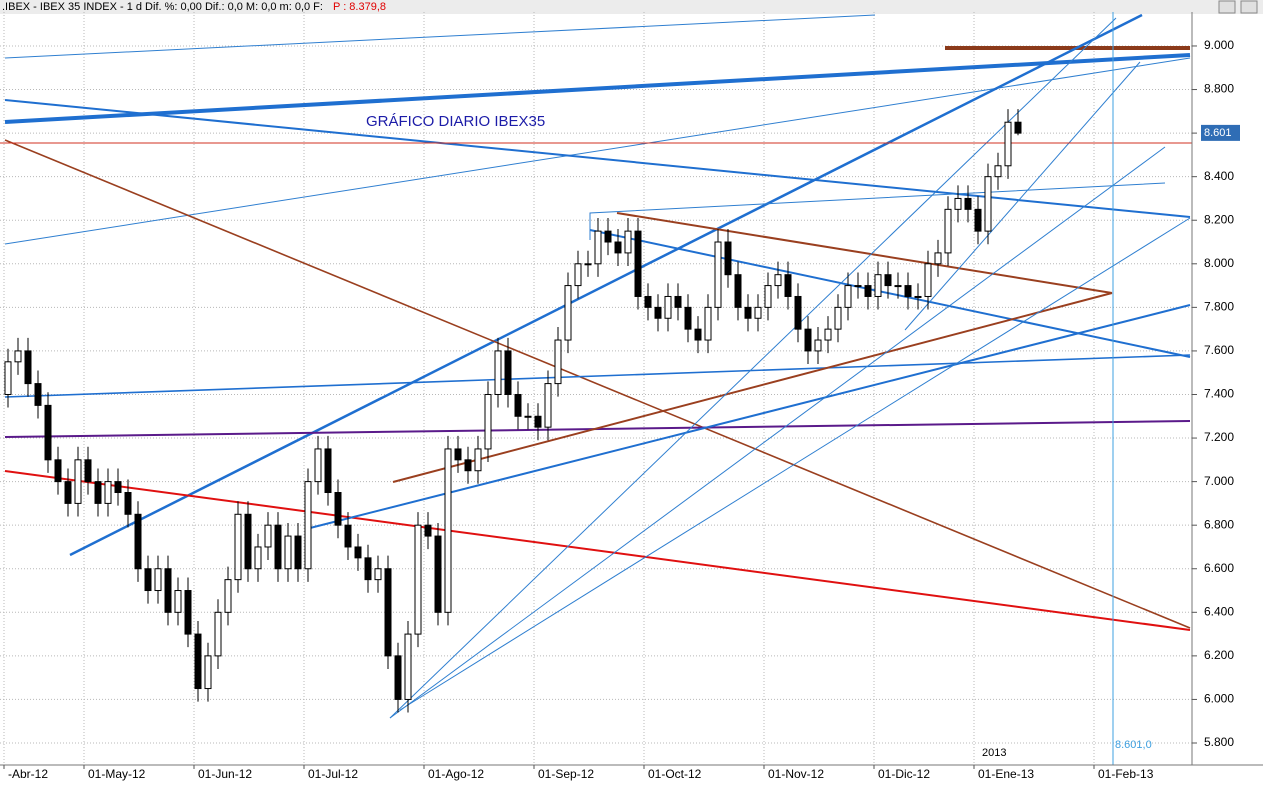  Describe the element at coordinates (455, 121) in the screenshot. I see `chart-title: GRÁFICO DIARIO IBEX35` at that location.